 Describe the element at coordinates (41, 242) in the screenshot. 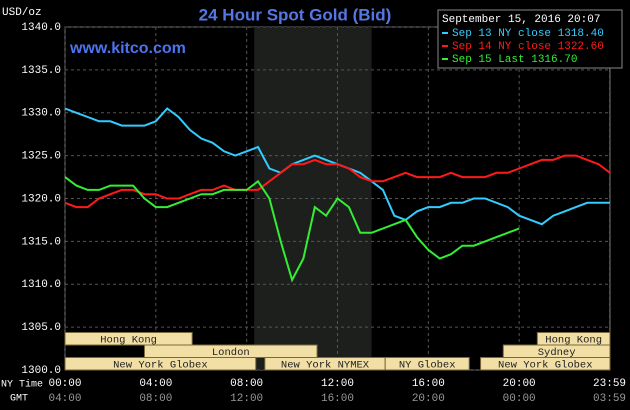

I see `y-tick-label: 1315.0` at that location.